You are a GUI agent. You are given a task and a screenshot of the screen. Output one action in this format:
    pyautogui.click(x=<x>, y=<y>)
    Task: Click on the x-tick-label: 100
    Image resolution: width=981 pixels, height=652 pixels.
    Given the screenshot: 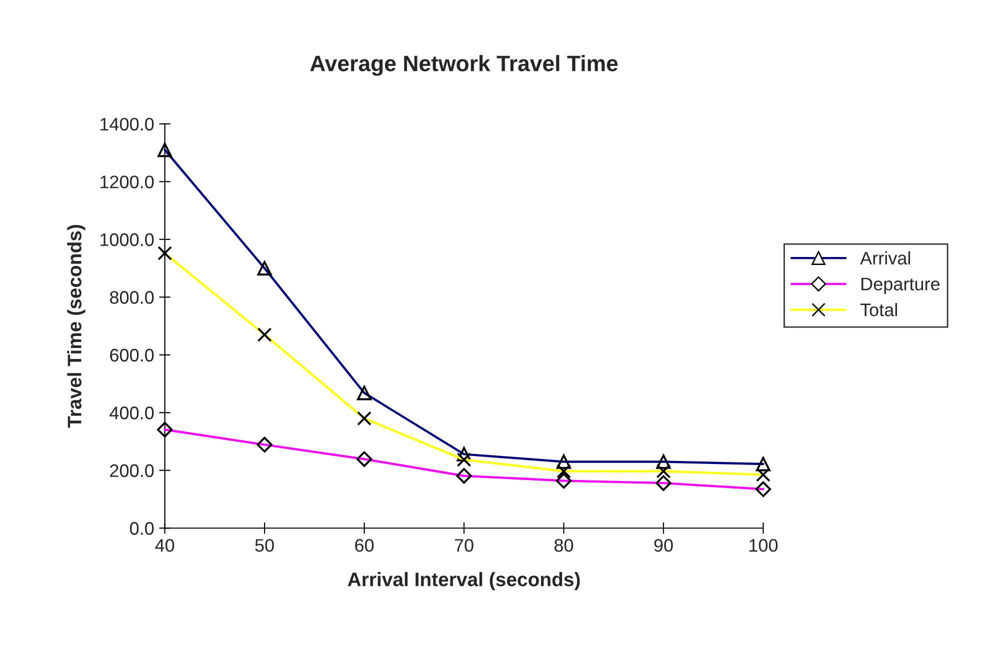 What is the action you would take?
    pyautogui.click(x=764, y=545)
    